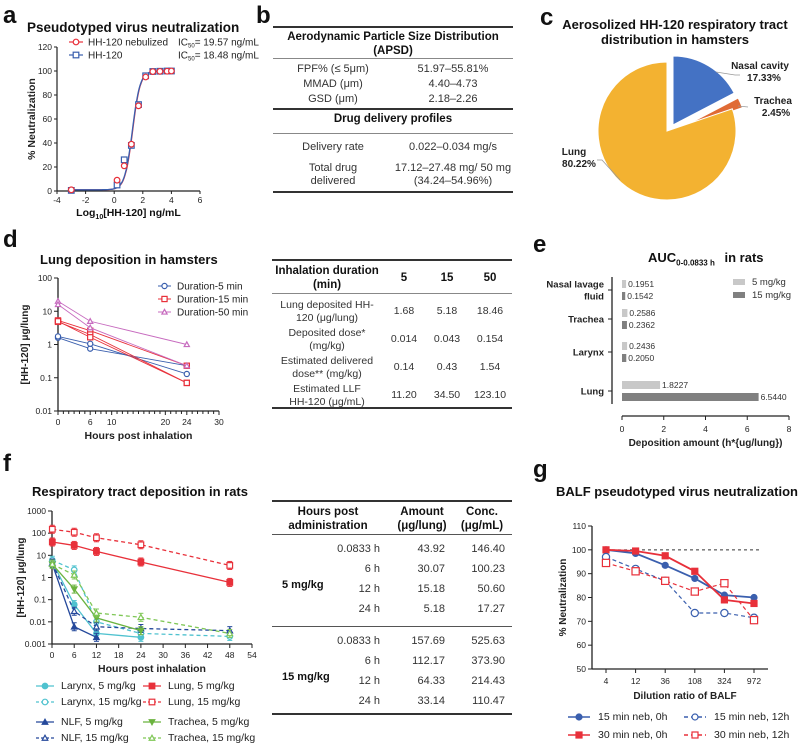 Image resolution: width=800 pixels, height=748 pixels. What do you see at coordinates (491, 589) in the screenshot?
I see `table-f-conc: 50.60` at bounding box center [491, 589].